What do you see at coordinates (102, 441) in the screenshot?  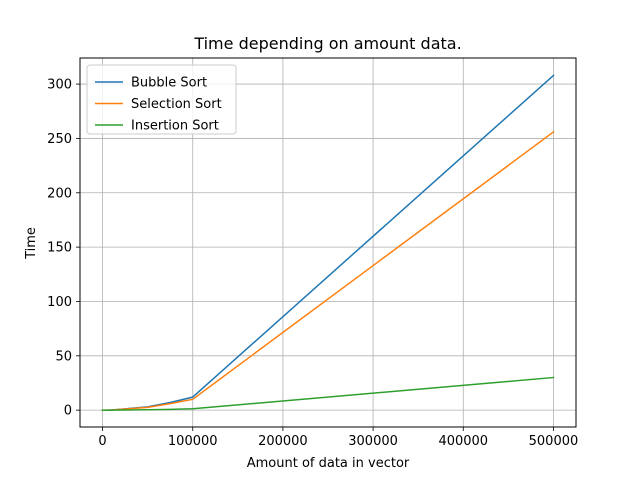 I see `x-tick-label: 0` at bounding box center [102, 441].